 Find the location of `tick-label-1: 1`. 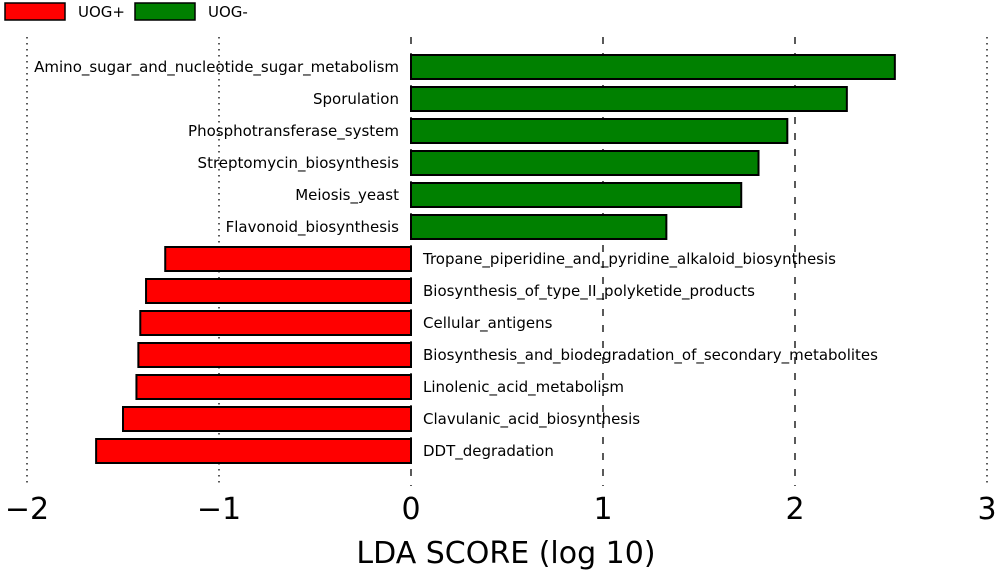

tick-label-1: 1 is located at coordinates (602, 509).